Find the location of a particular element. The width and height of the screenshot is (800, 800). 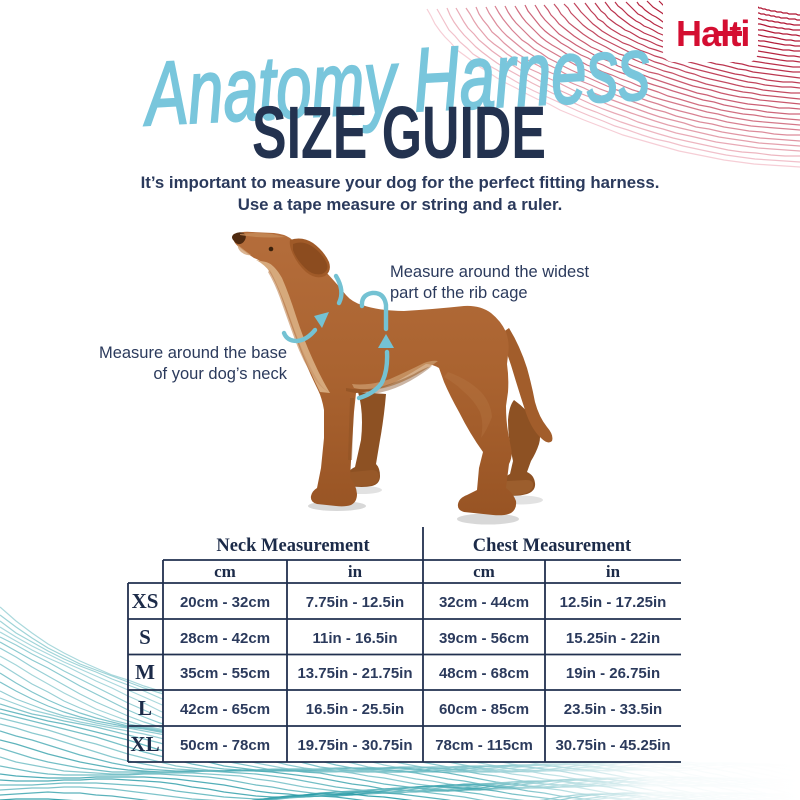

svg-text: 39cm - 56cm is located at coordinates (484, 638).